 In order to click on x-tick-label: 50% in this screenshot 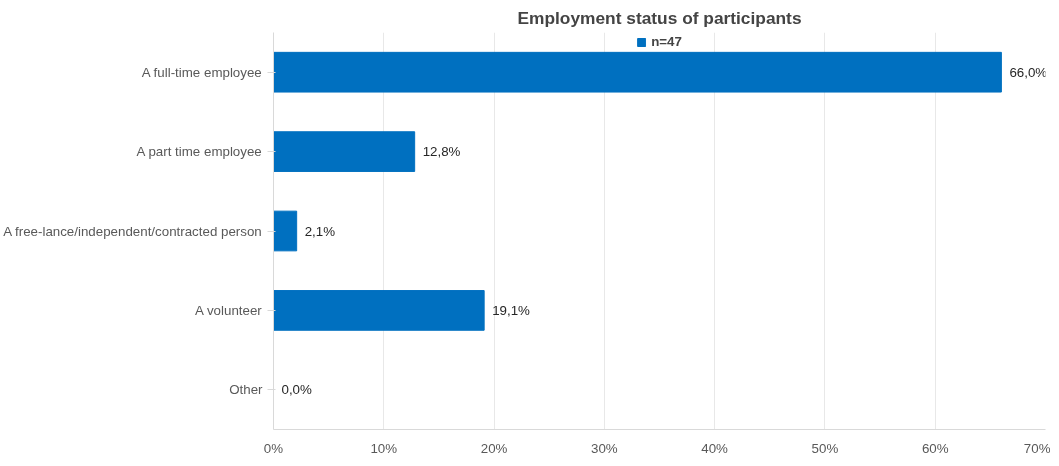, I will do `click(825, 448)`.